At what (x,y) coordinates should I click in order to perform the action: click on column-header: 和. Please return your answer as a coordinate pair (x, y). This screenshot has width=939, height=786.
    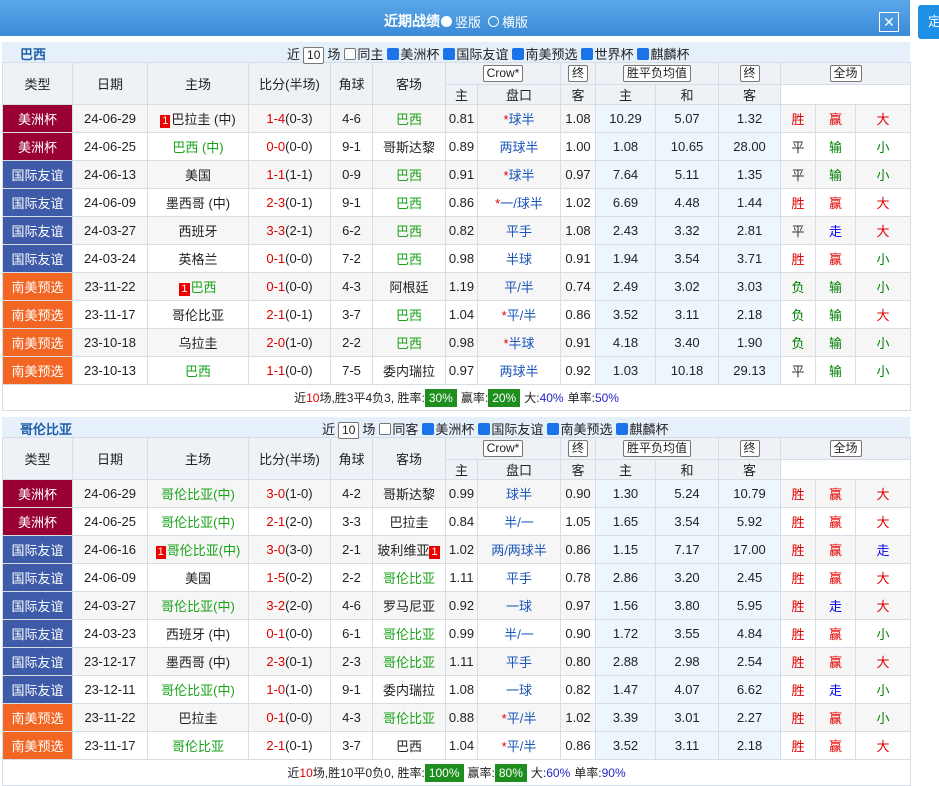
    Looking at the image, I should click on (687, 94).